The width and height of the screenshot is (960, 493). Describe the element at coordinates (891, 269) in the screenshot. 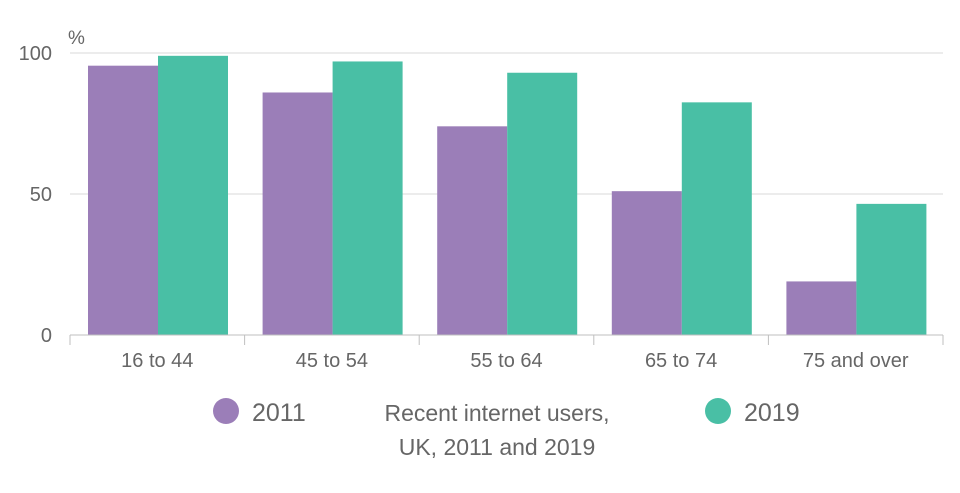

I see `bar-2019-75-and-over` at that location.